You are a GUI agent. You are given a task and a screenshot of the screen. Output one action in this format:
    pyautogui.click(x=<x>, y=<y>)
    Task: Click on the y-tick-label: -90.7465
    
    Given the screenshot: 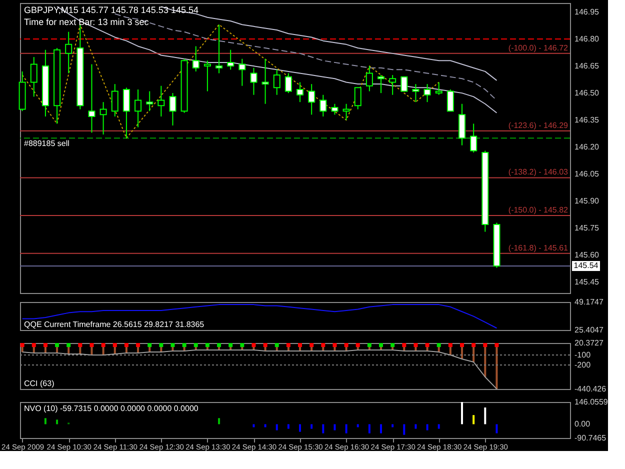 What is the action you would take?
    pyautogui.click(x=590, y=438)
    